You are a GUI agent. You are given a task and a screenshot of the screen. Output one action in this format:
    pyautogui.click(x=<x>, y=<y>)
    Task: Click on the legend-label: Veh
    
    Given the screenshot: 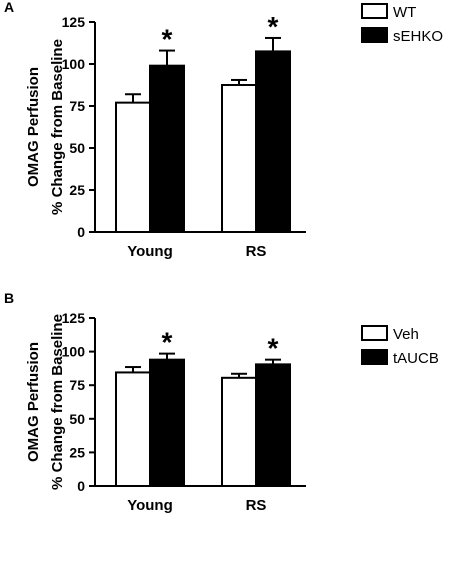 What is the action you would take?
    pyautogui.click(x=406, y=334)
    